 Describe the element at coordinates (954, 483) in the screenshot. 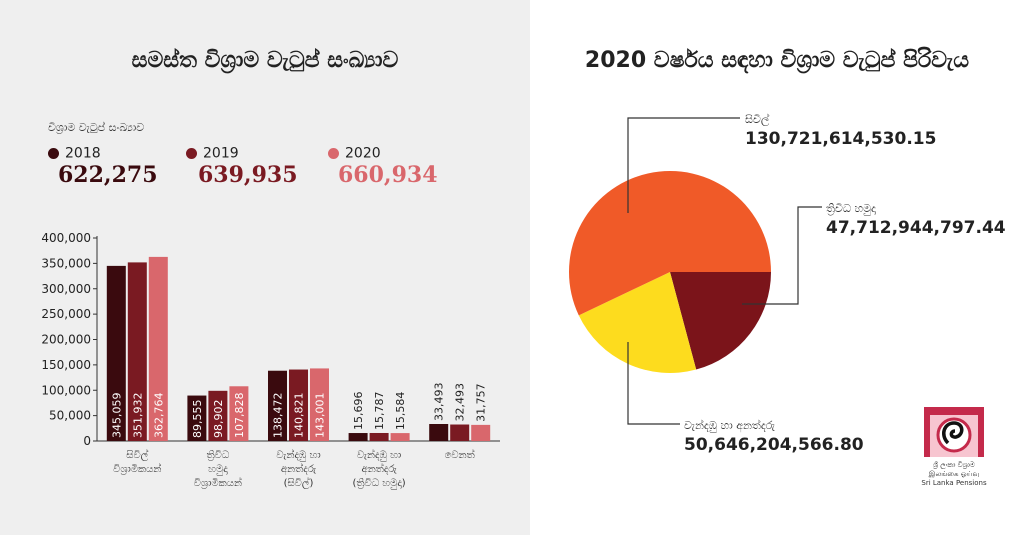

I see `logo-line-3: Sri Lanka Pensions` at that location.